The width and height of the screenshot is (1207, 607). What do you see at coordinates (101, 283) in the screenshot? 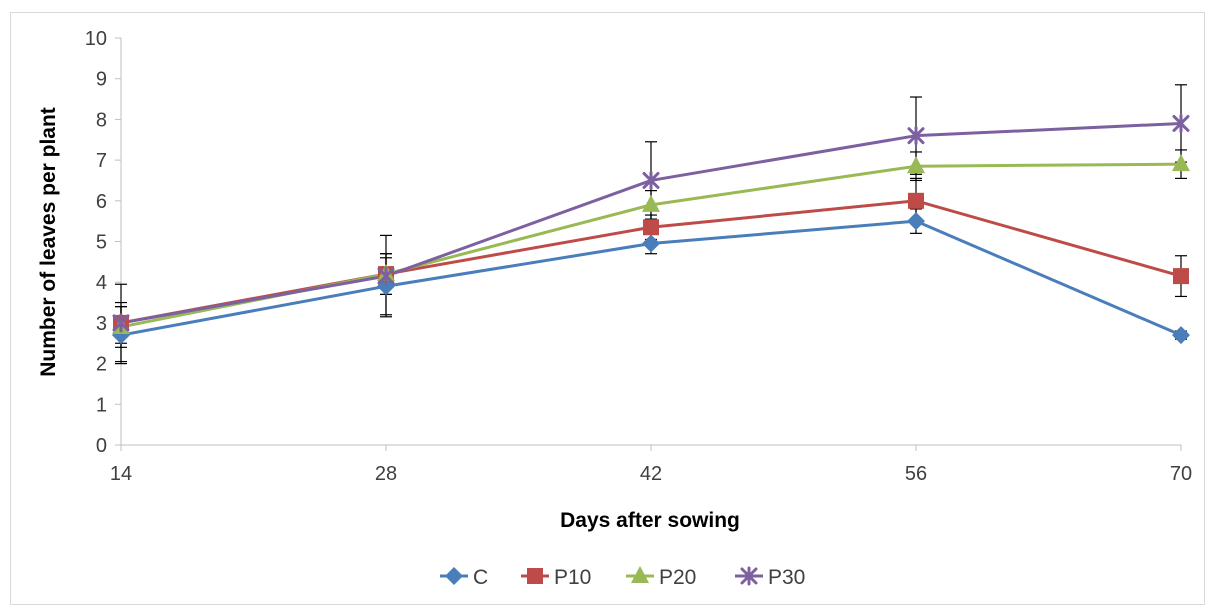
I see `y-tick-label: 4` at bounding box center [101, 283].